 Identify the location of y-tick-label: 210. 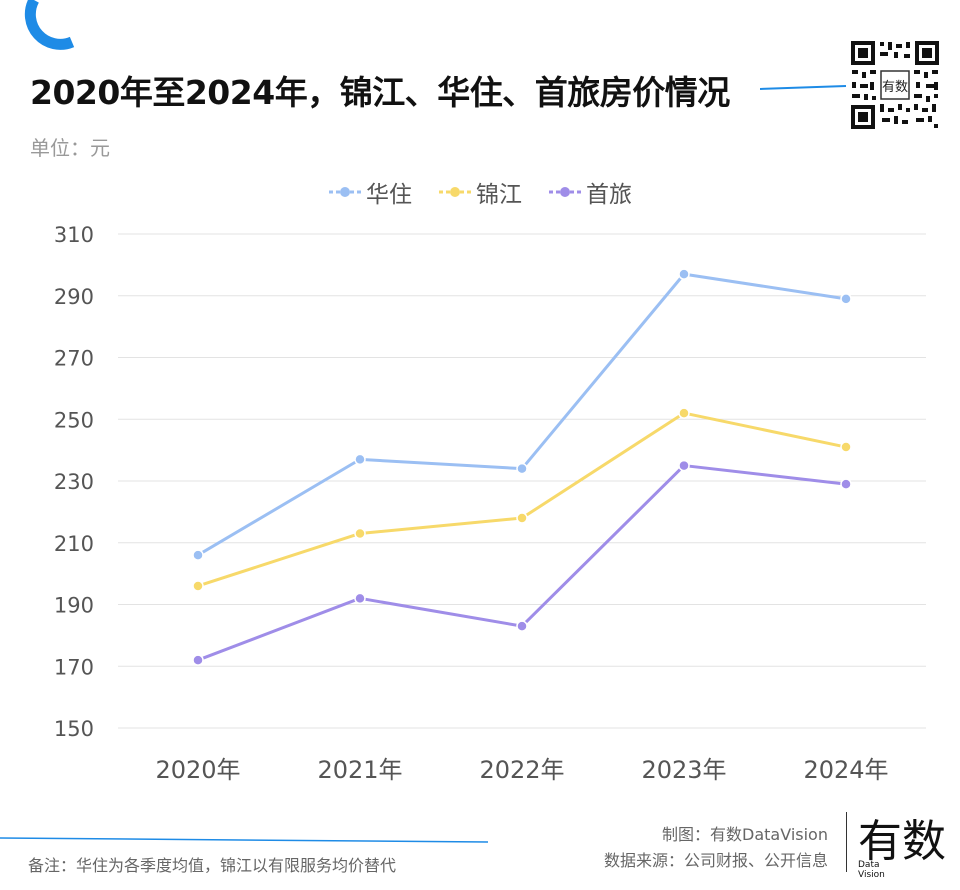
(74, 544).